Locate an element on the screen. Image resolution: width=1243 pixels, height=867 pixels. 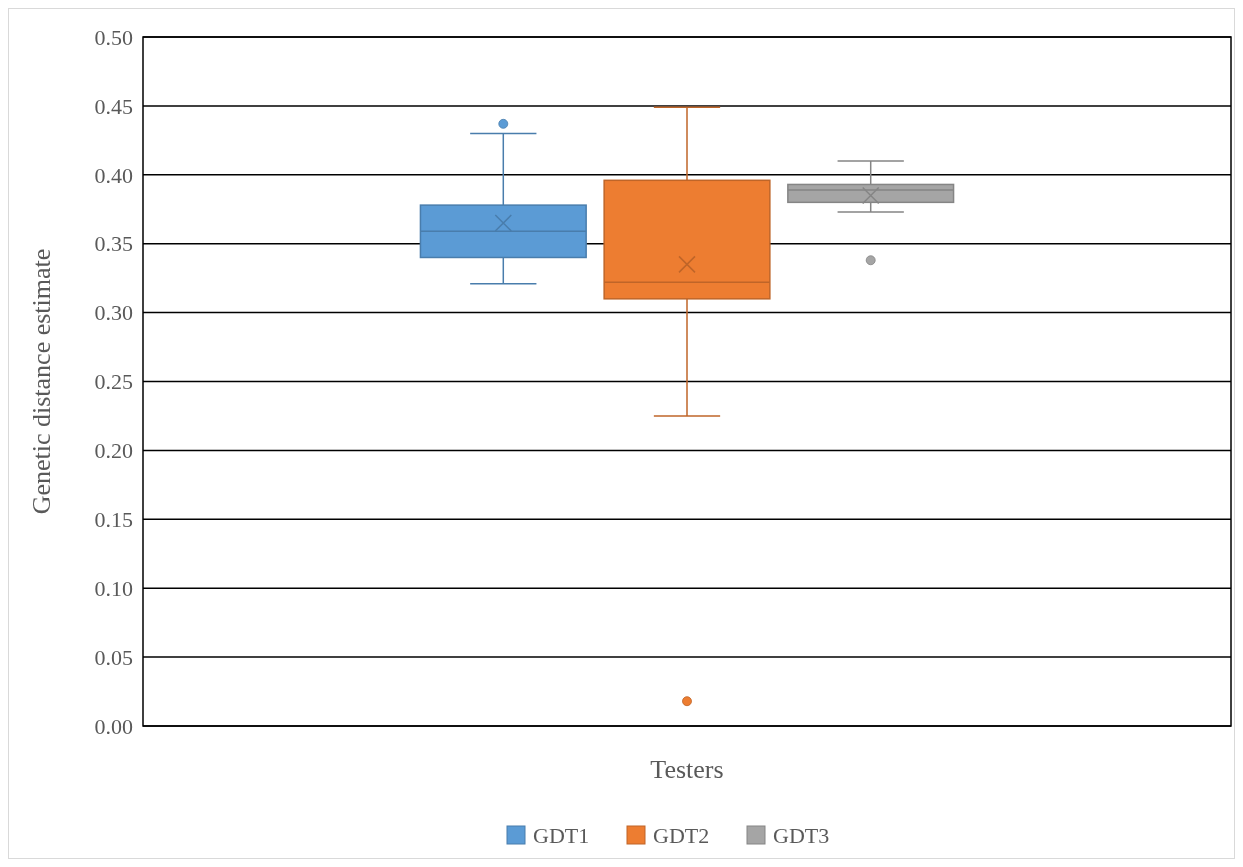
y-tick-label: 0.00 is located at coordinates (113, 726).